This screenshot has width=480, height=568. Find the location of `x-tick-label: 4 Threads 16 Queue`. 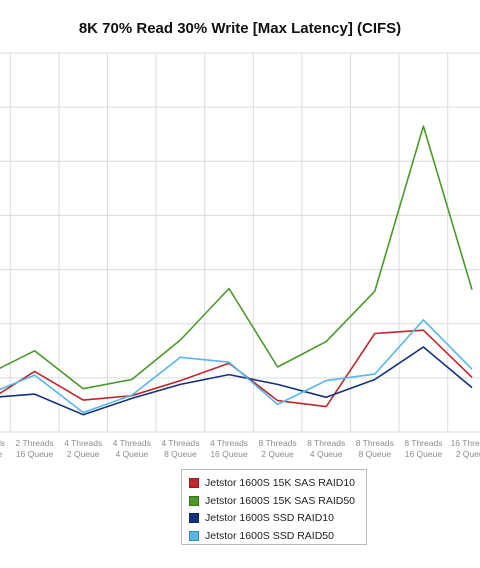

x-tick-label: 4 Threads 16 Queue is located at coordinates (229, 448).